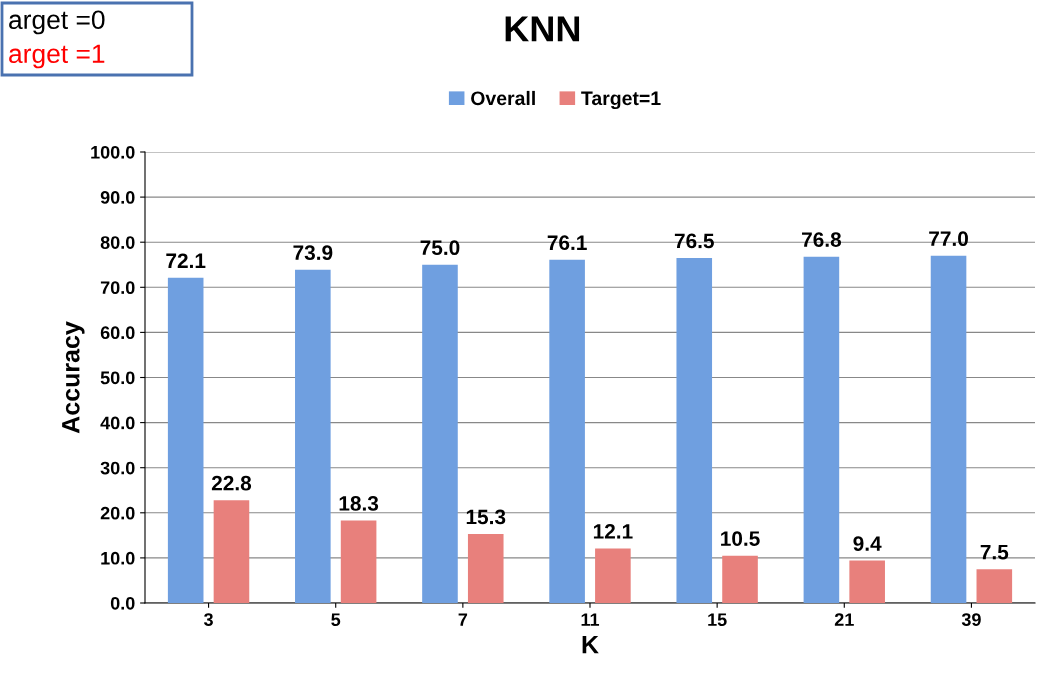  What do you see at coordinates (122, 603) in the screenshot?
I see `y-tick-label: 0.0` at bounding box center [122, 603].